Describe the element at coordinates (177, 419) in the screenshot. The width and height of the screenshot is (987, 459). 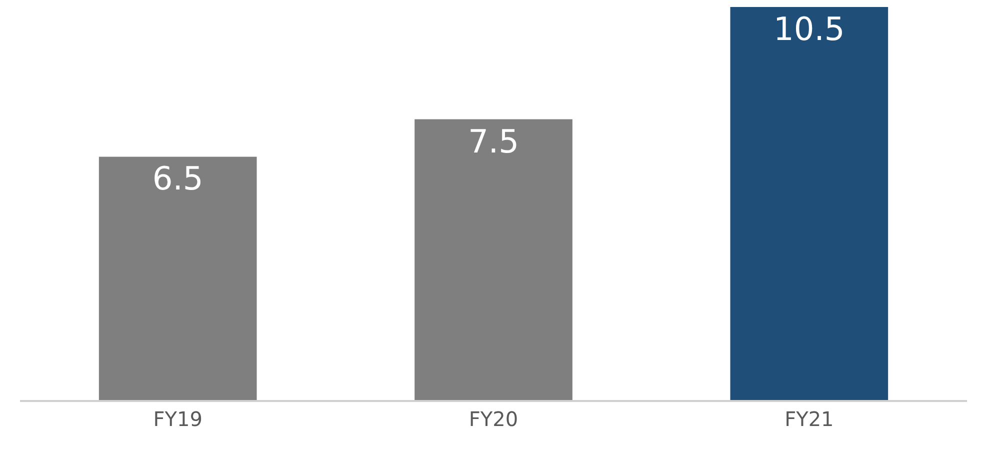
I see `x-tick-label: FY19` at that location.